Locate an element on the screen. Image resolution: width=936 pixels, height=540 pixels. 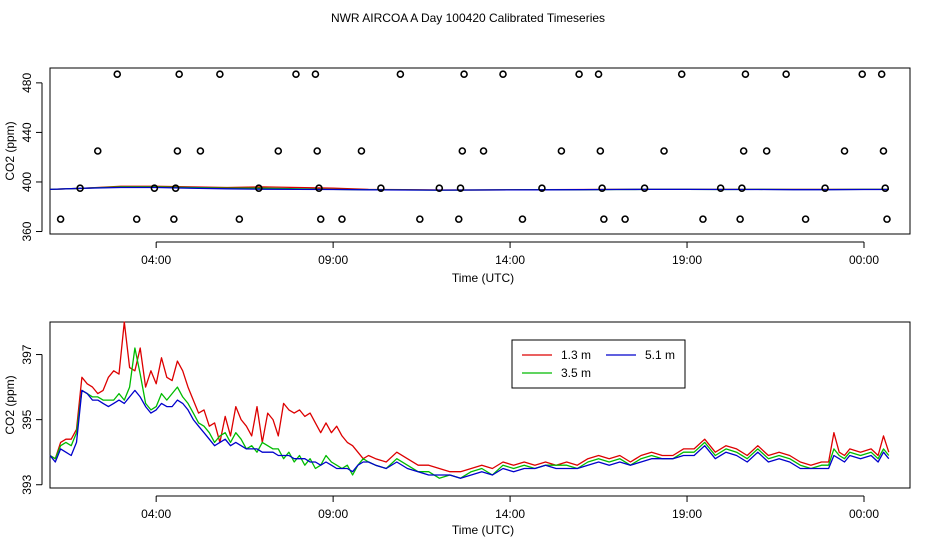
top-series-group is located at coordinates (469, 188).